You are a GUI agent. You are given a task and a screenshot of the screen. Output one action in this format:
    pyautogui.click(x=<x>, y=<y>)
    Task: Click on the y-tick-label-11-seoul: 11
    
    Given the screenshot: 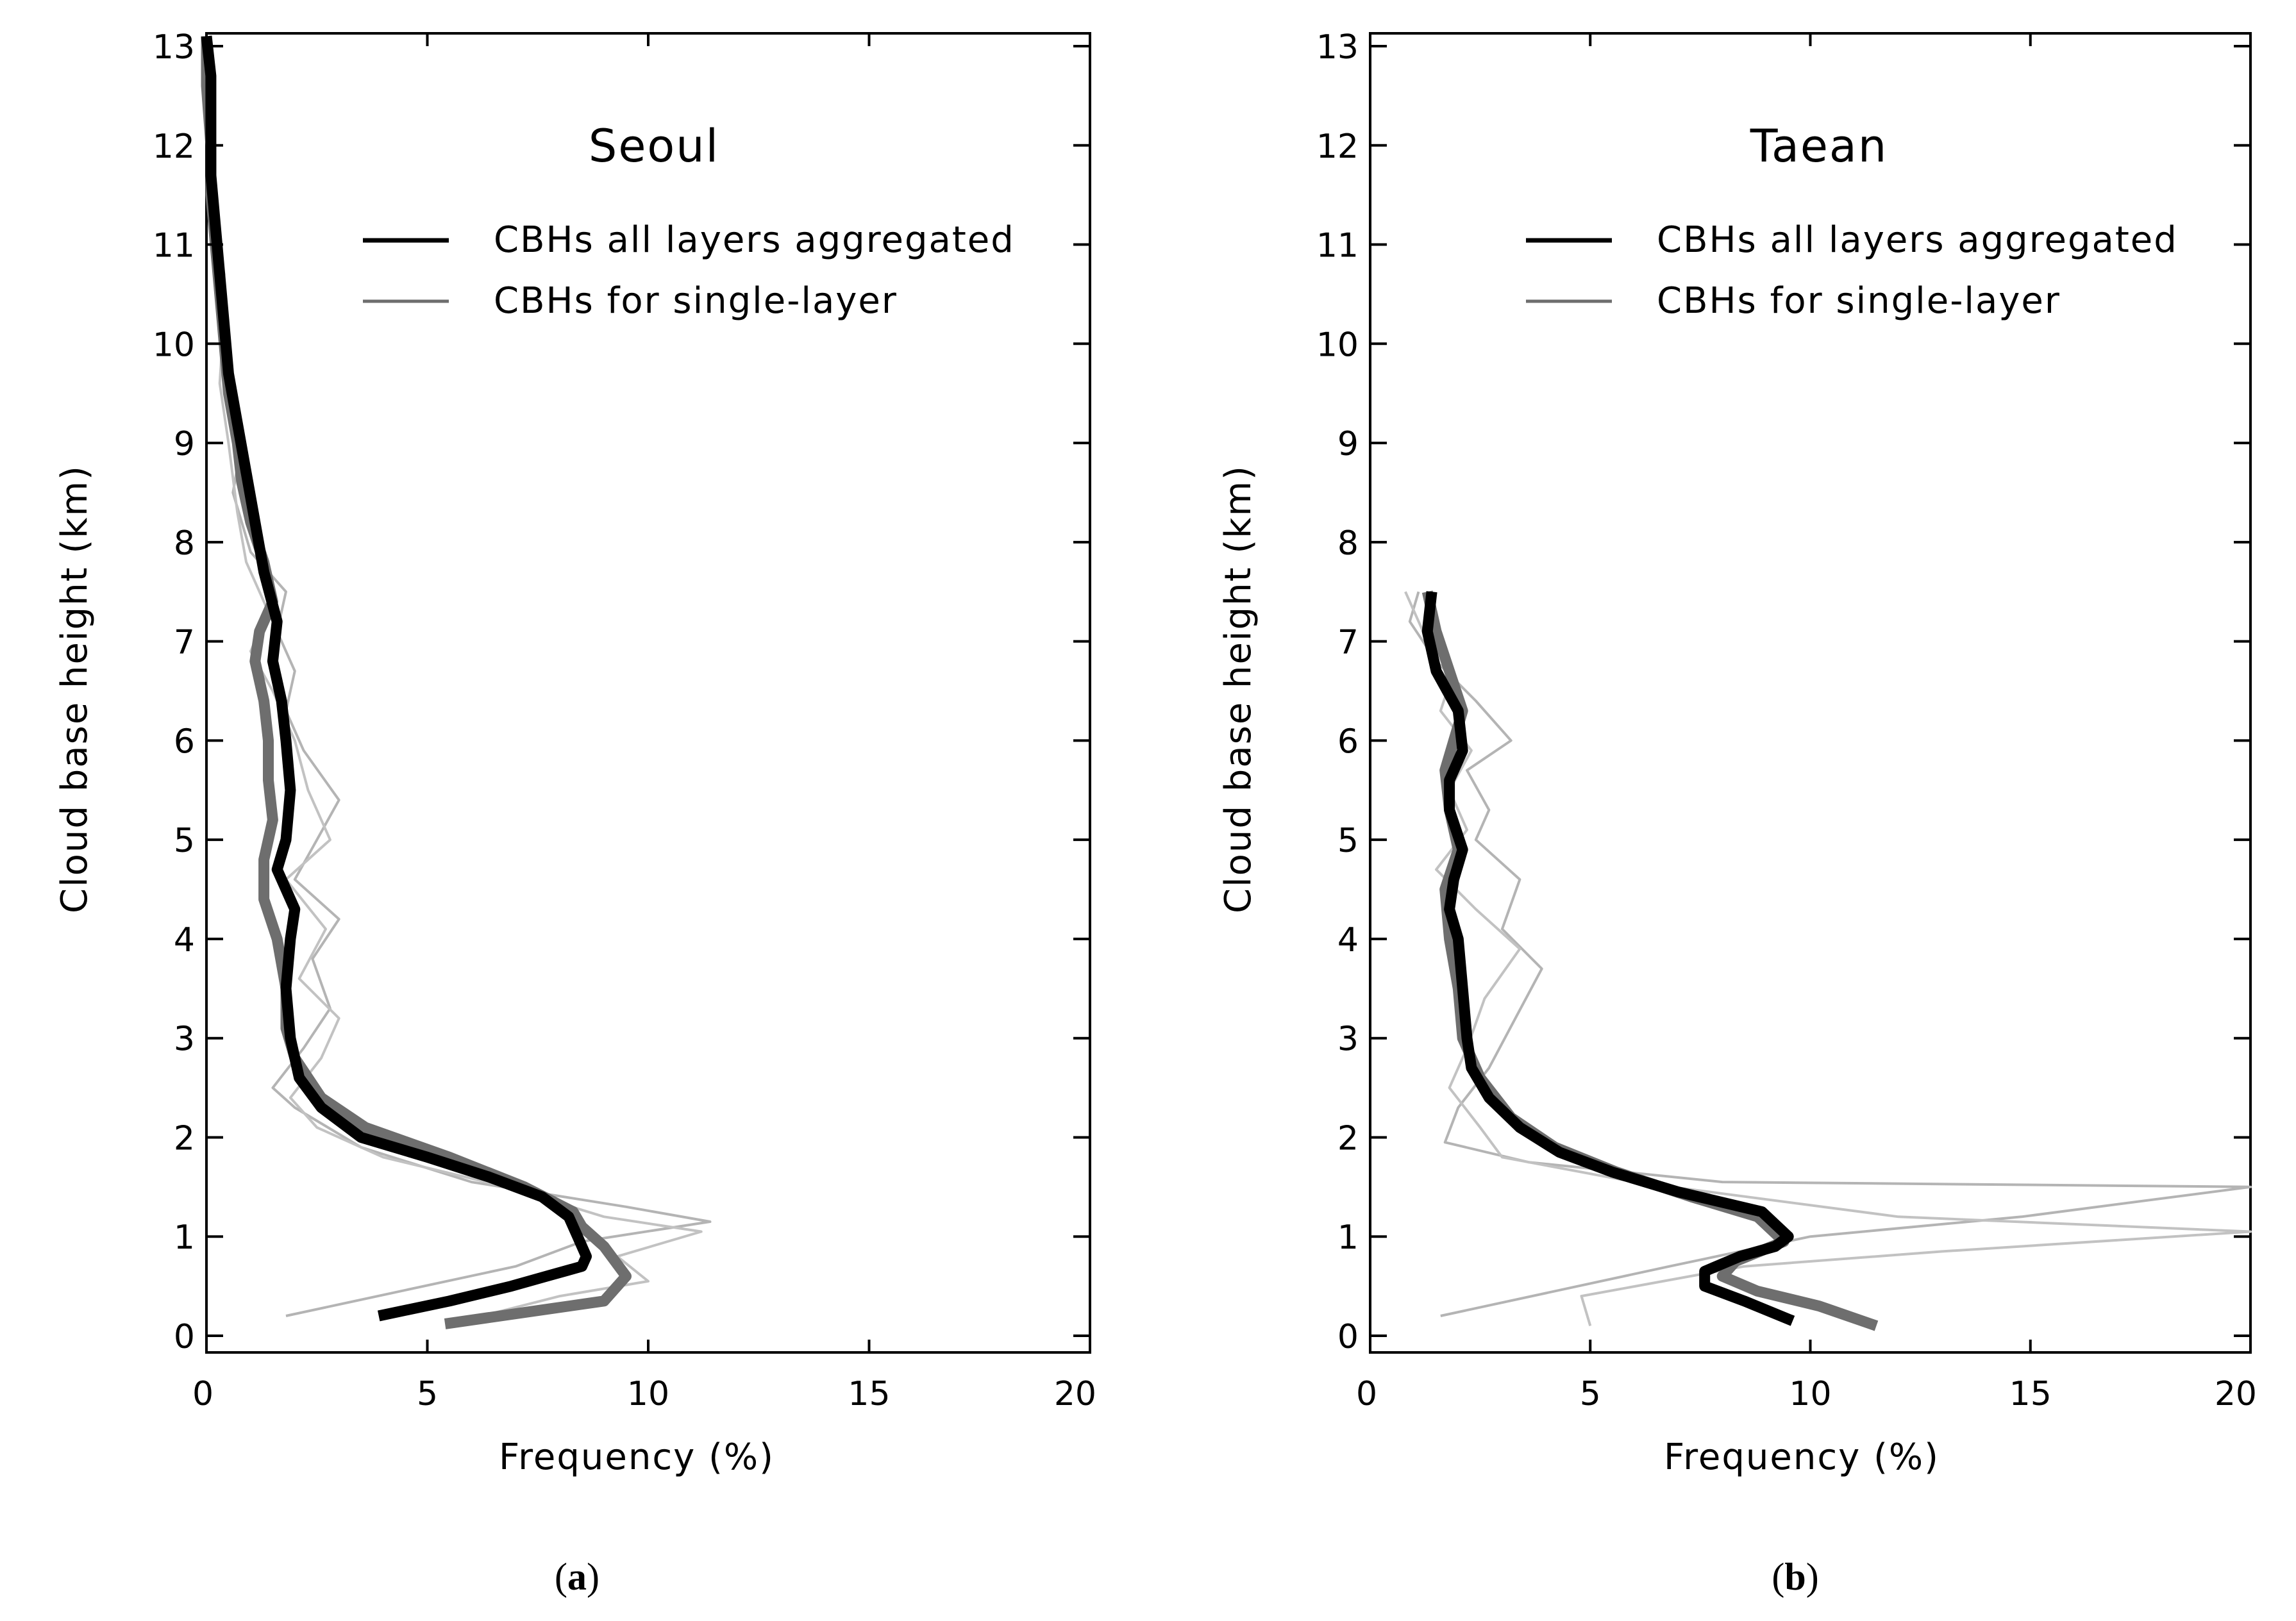 What is the action you would take?
    pyautogui.click(x=174, y=246)
    